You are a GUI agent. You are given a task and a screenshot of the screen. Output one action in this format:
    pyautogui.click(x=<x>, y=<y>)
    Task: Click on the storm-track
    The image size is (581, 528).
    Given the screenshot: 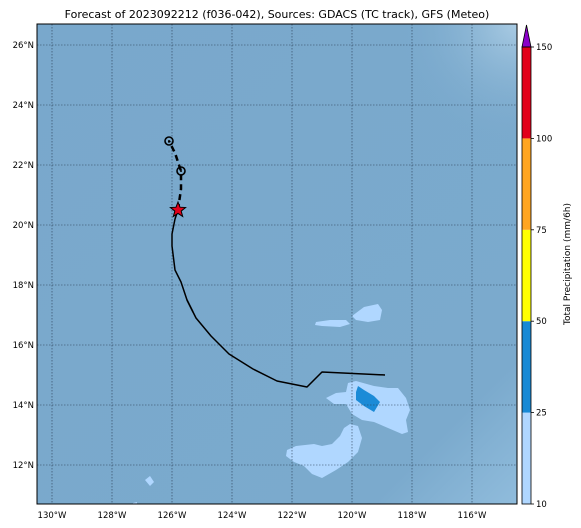 What is the action you would take?
    pyautogui.click(x=278, y=298)
    